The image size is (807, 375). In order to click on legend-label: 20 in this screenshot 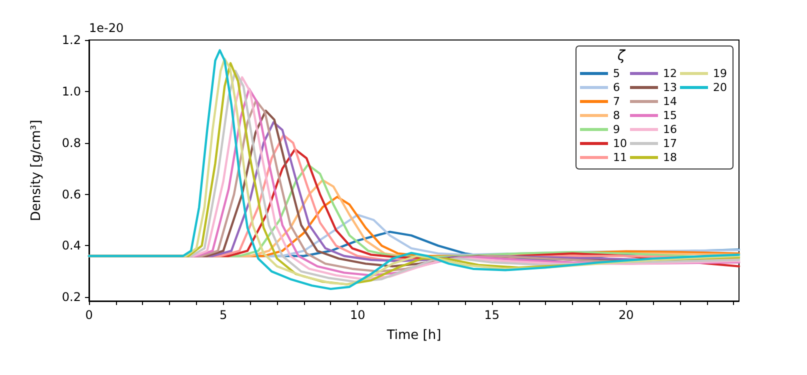, I will do `click(720, 87)`.